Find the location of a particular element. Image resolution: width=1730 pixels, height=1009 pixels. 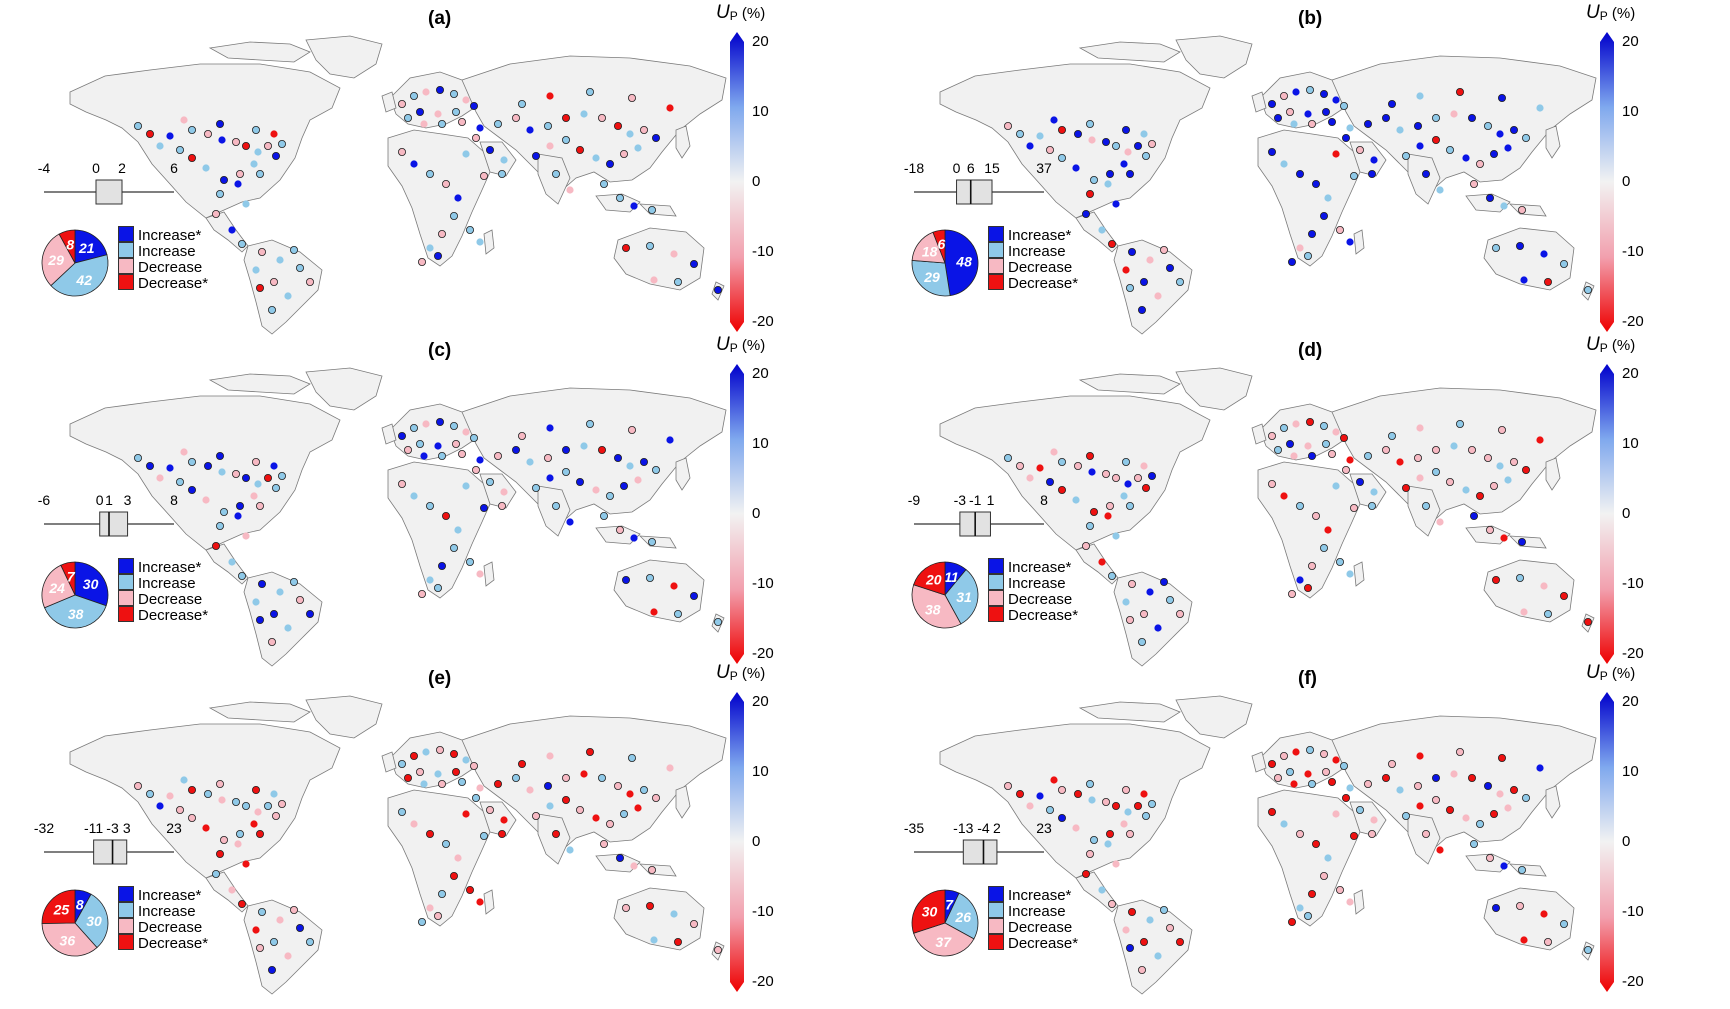

pie-value-label: 37 is located at coordinates (943, 942).